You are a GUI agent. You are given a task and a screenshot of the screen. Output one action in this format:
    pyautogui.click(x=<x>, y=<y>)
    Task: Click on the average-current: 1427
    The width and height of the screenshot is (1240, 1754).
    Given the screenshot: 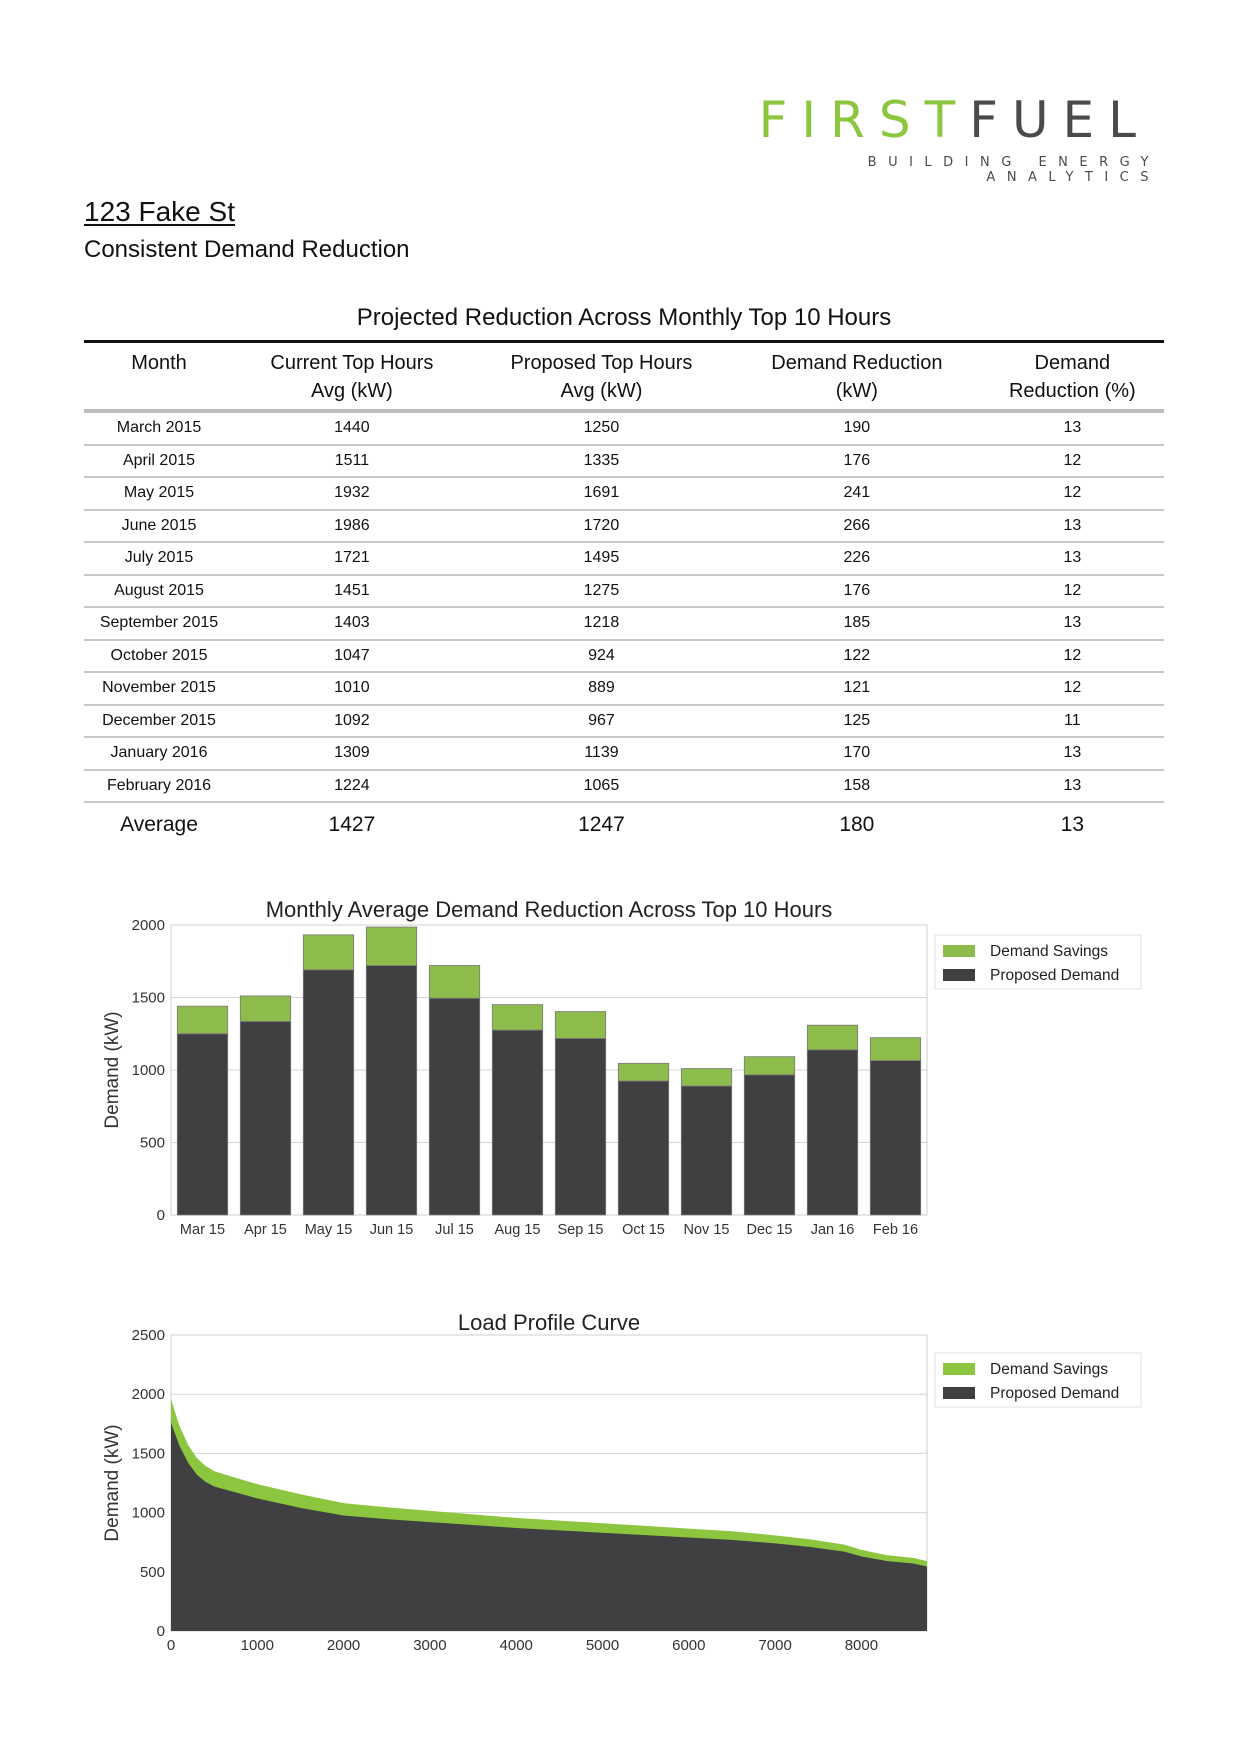 What is the action you would take?
    pyautogui.click(x=352, y=824)
    